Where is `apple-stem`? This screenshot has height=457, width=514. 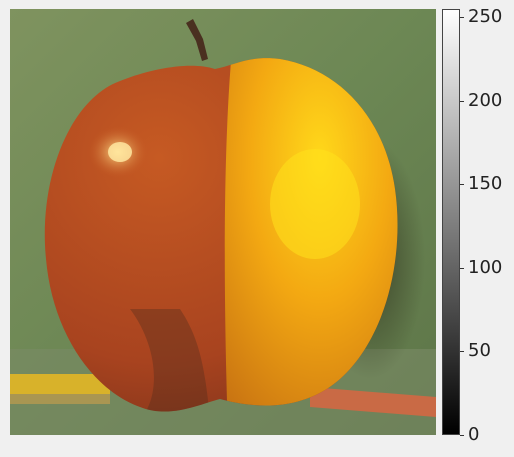 apple-stem is located at coordinates (197, 40).